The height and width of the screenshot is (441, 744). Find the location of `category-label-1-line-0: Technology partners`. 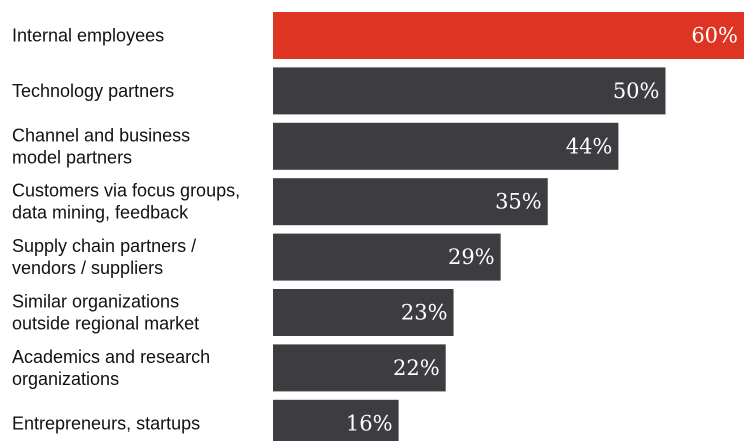

category-label-1-line-0: Technology partners is located at coordinates (93, 91).